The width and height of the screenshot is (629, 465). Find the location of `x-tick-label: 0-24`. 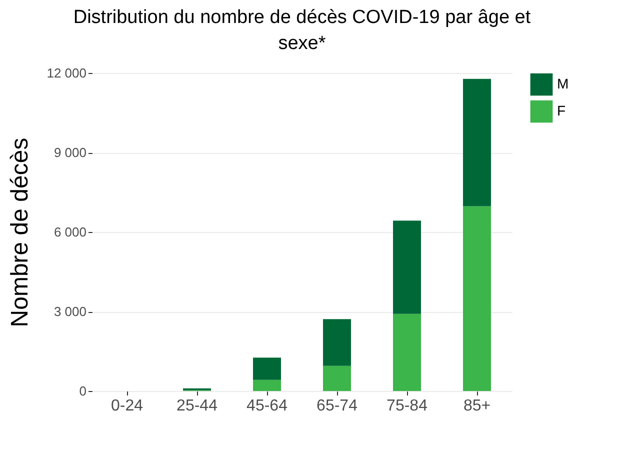

x-tick-label: 0-24 is located at coordinates (127, 406).